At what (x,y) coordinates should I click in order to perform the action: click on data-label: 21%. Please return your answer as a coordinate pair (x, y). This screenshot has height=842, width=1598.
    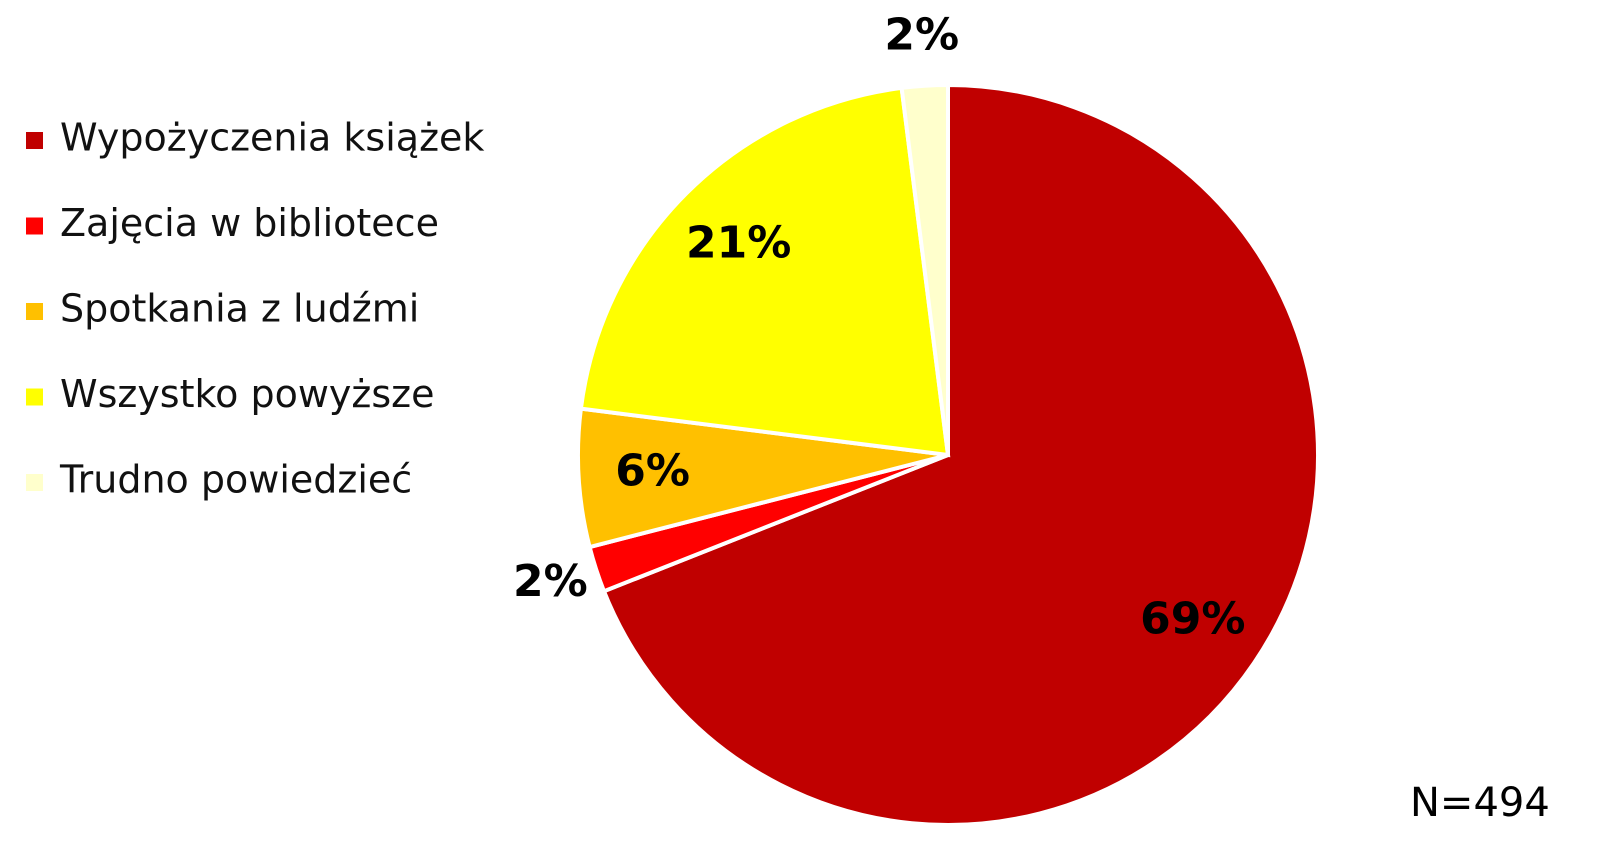
    Looking at the image, I should click on (738, 243).